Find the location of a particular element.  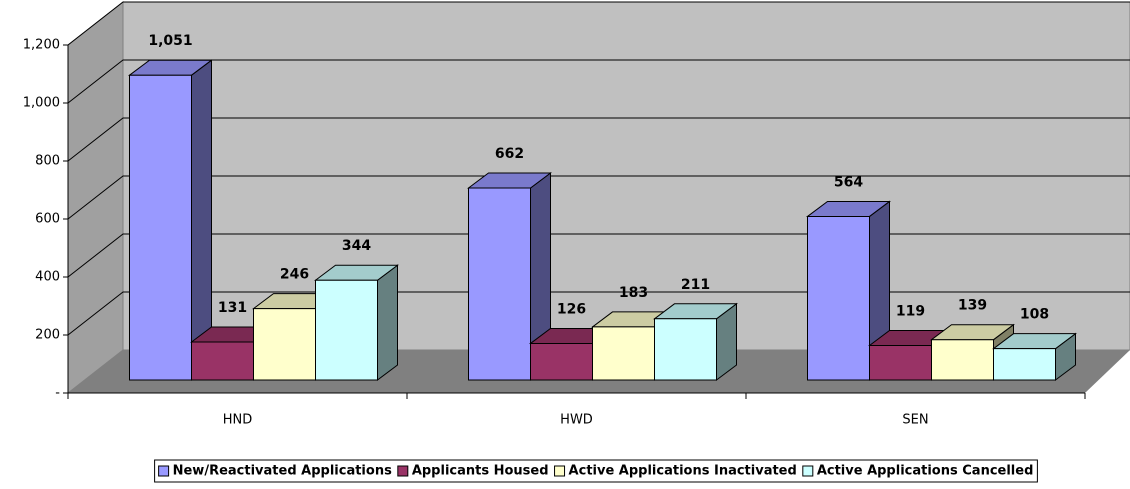

legend-label: Active Applications Cancelled is located at coordinates (925, 471).